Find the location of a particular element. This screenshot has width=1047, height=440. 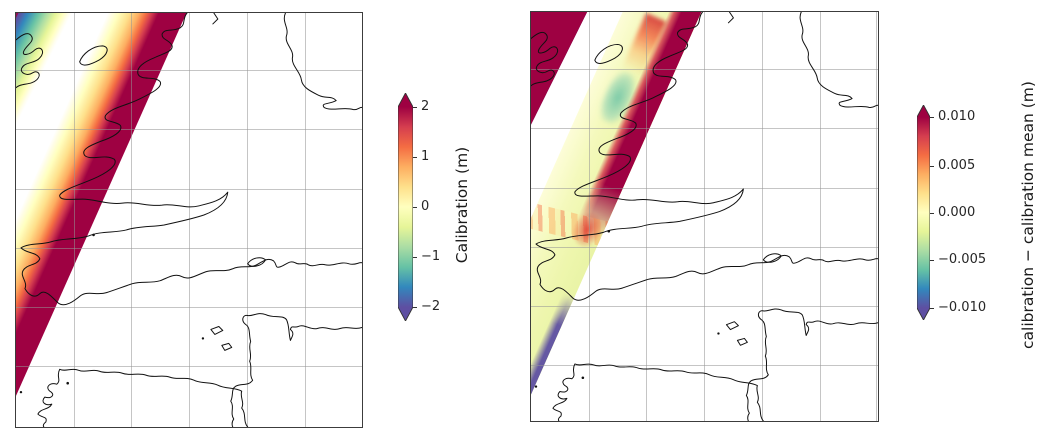

colorbar-tick-label: 0 is located at coordinates (425, 206).